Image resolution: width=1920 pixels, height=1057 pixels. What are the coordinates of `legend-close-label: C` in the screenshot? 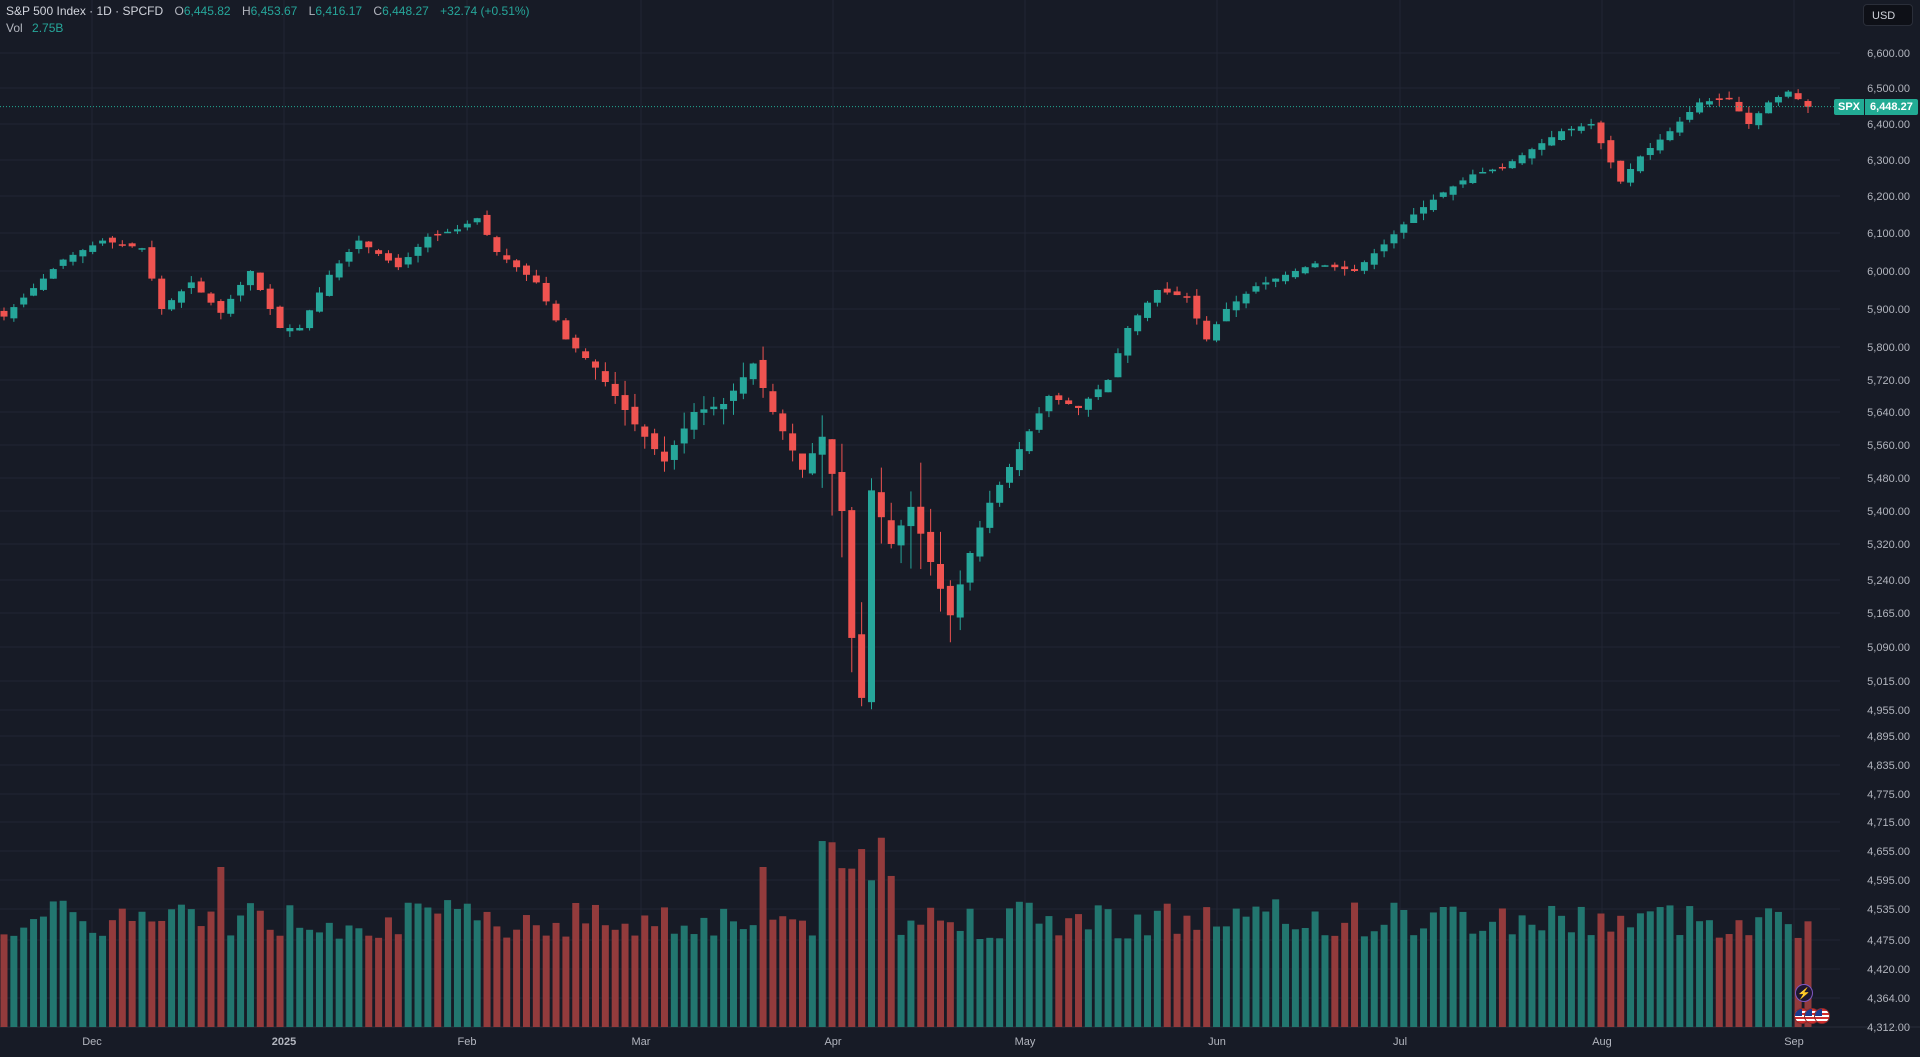 It's located at (378, 11).